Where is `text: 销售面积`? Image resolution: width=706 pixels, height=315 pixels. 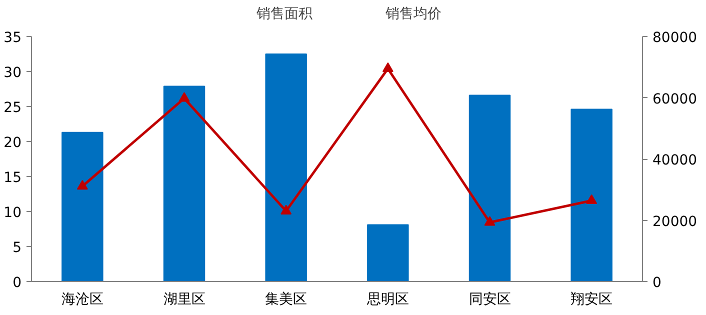 text: 销售面积 is located at coordinates (285, 14).